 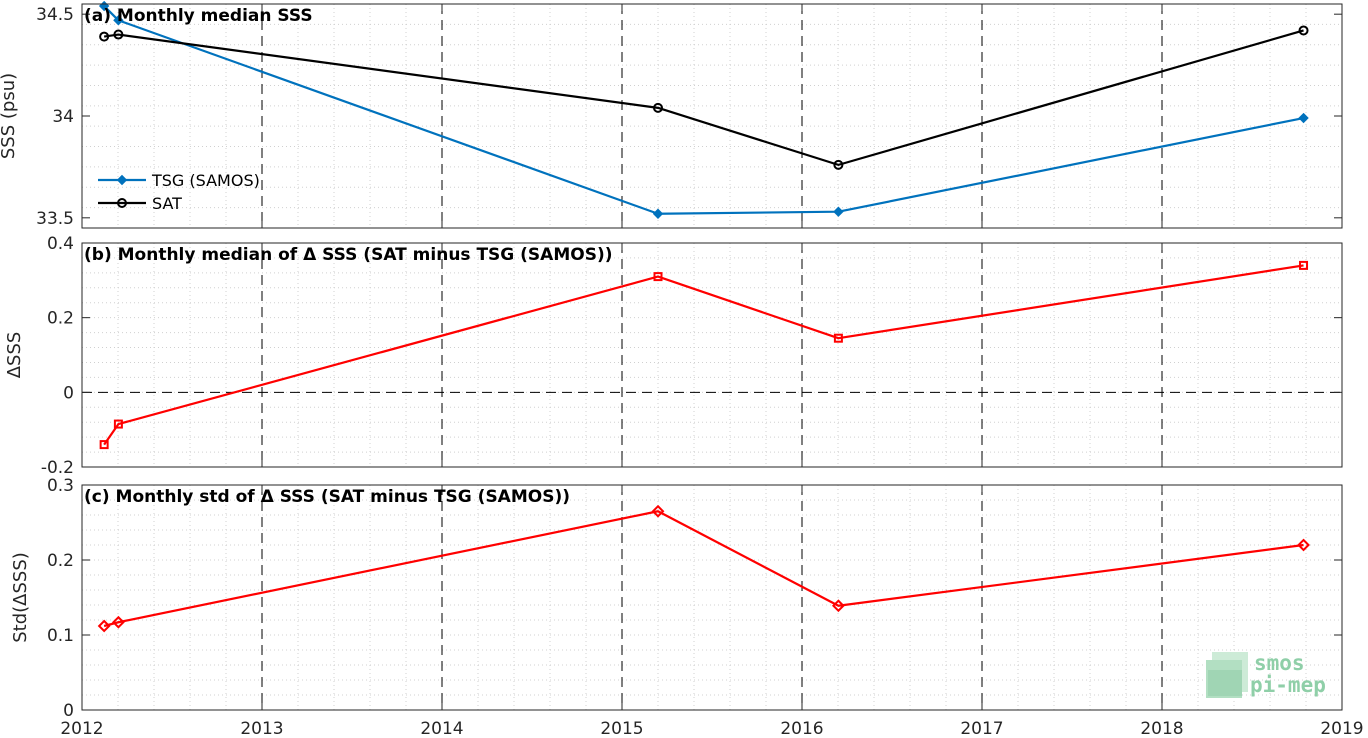 I want to click on smos-pimep-logo: smos pi-mep, so click(x=1266, y=674).